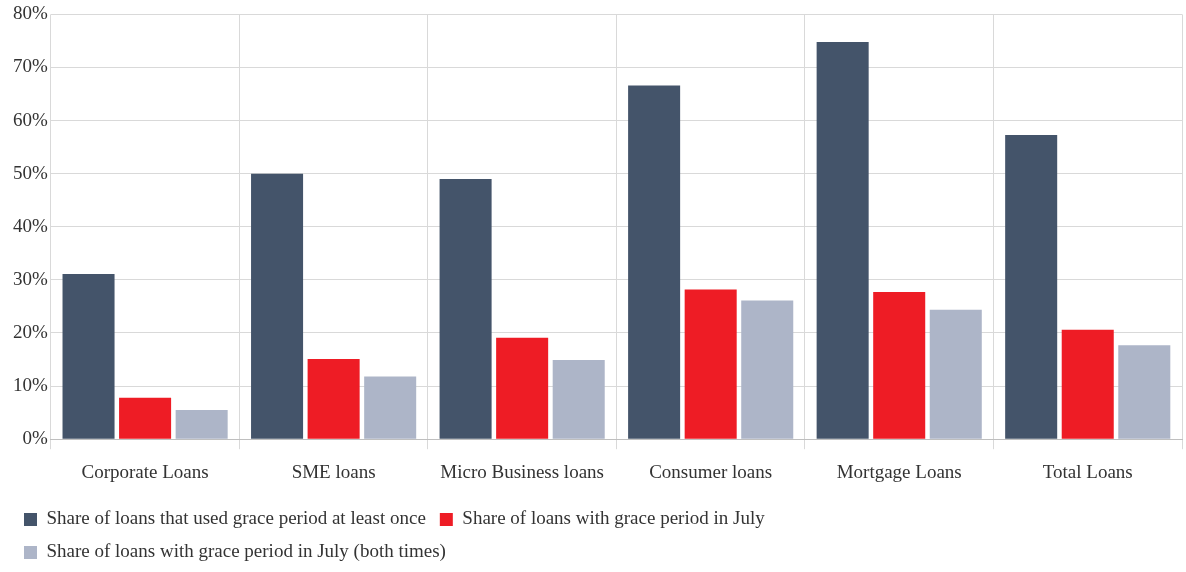 Image resolution: width=1186 pixels, height=572 pixels. Describe the element at coordinates (30, 331) in the screenshot. I see `y-tick-label: 20%` at that location.